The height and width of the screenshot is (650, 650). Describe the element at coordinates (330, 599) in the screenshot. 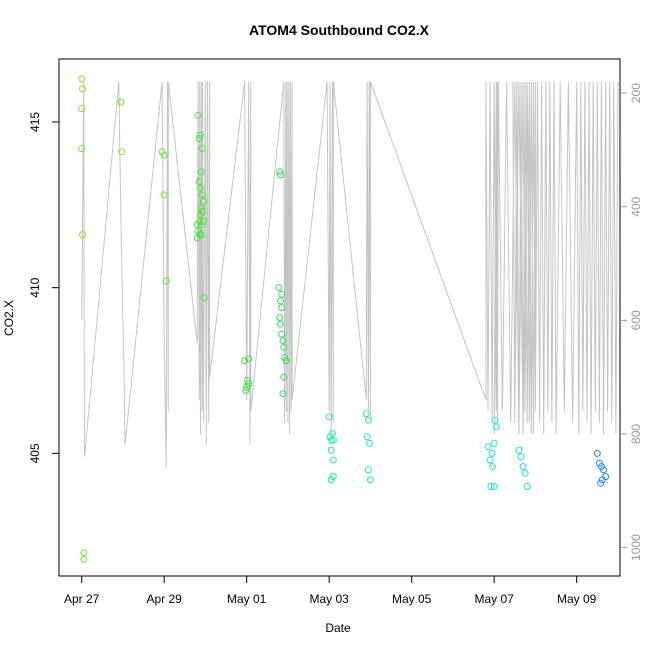

I see `x-tick-label: May 03` at that location.